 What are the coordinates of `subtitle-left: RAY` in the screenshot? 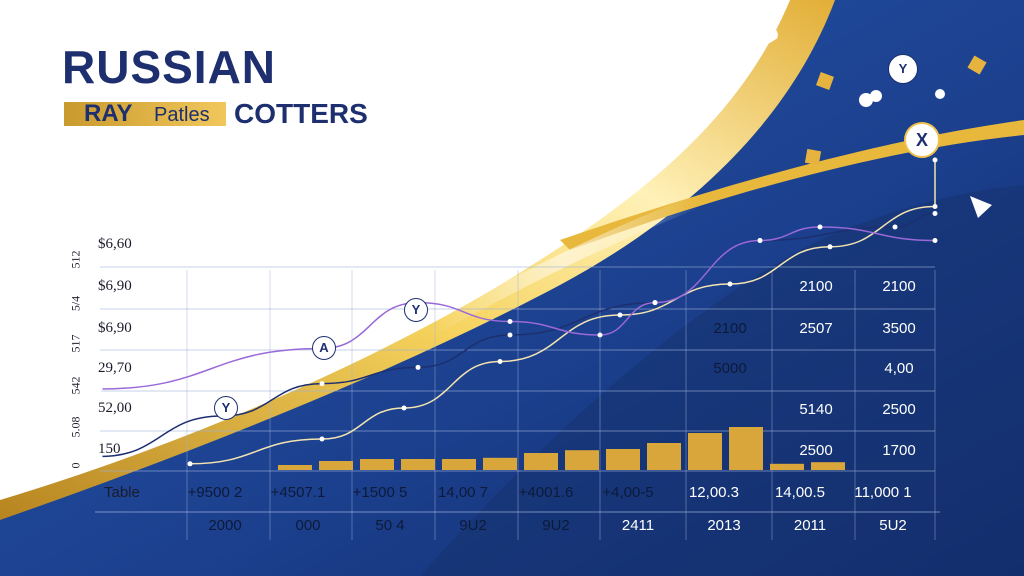 It's located at (108, 113).